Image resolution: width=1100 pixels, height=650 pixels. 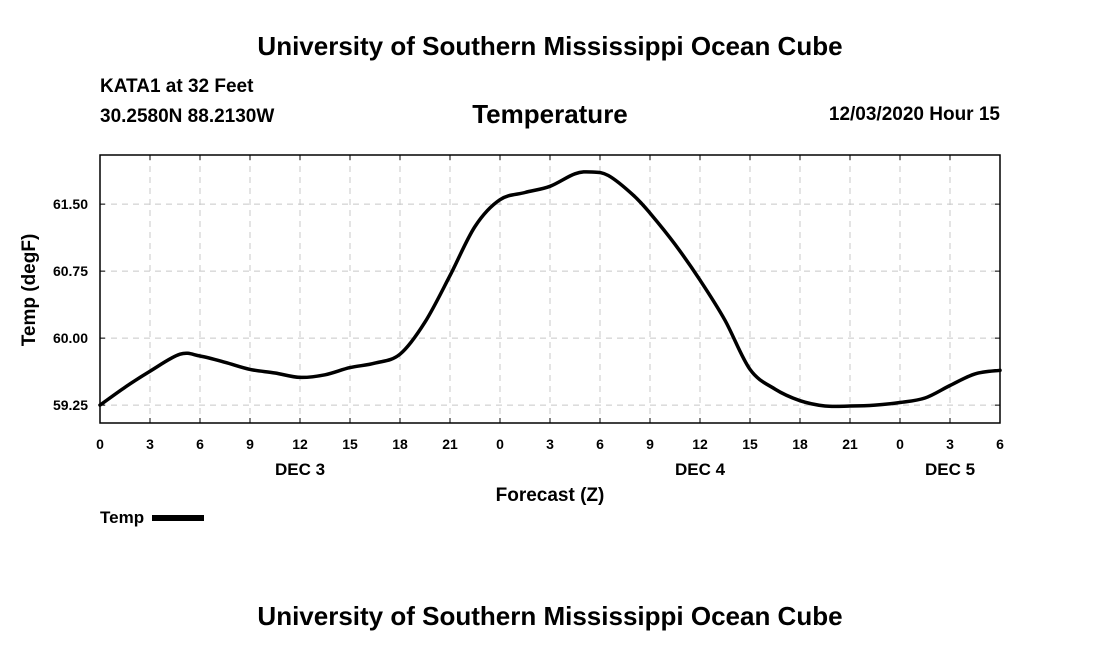 I want to click on y-tick-label: 60.75, so click(x=70, y=271).